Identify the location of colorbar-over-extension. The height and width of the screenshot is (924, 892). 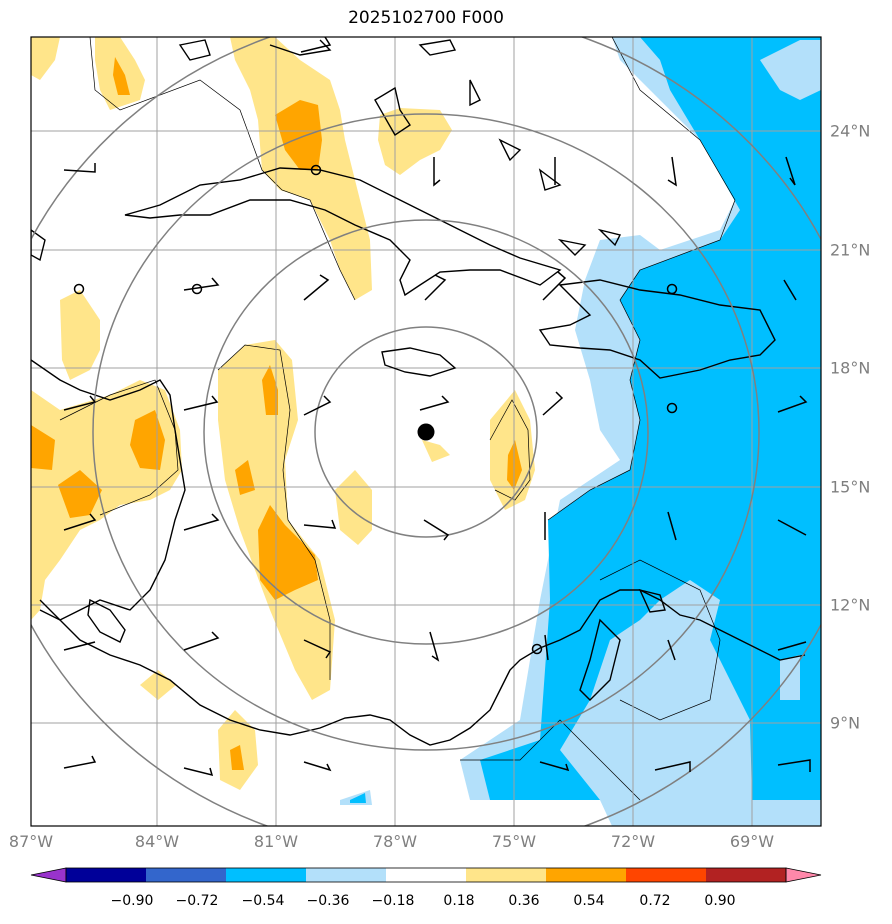
(803, 875).